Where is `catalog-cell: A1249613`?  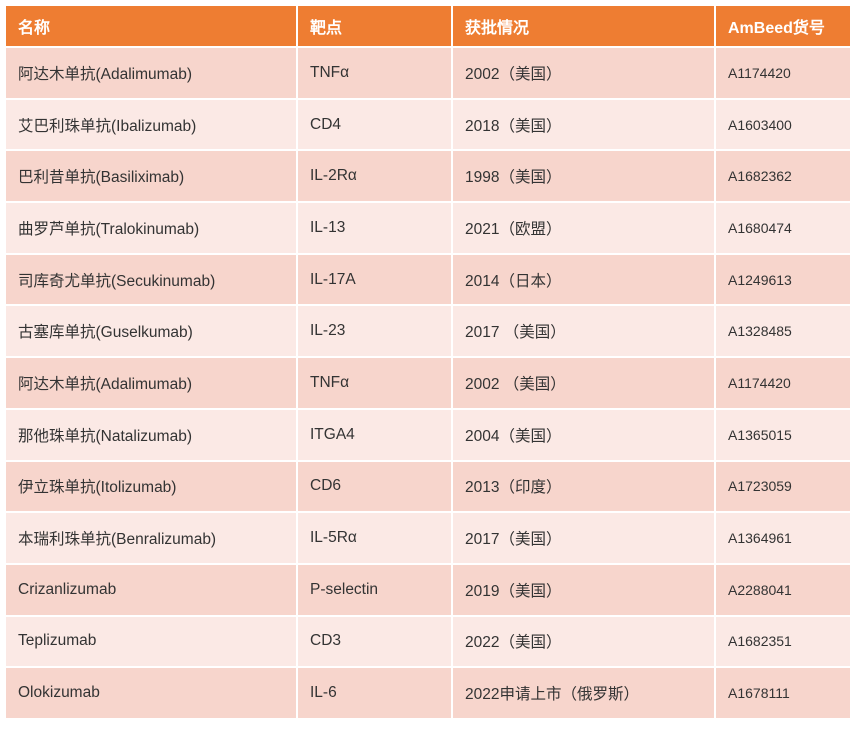
catalog-cell: A1249613 is located at coordinates (783, 279).